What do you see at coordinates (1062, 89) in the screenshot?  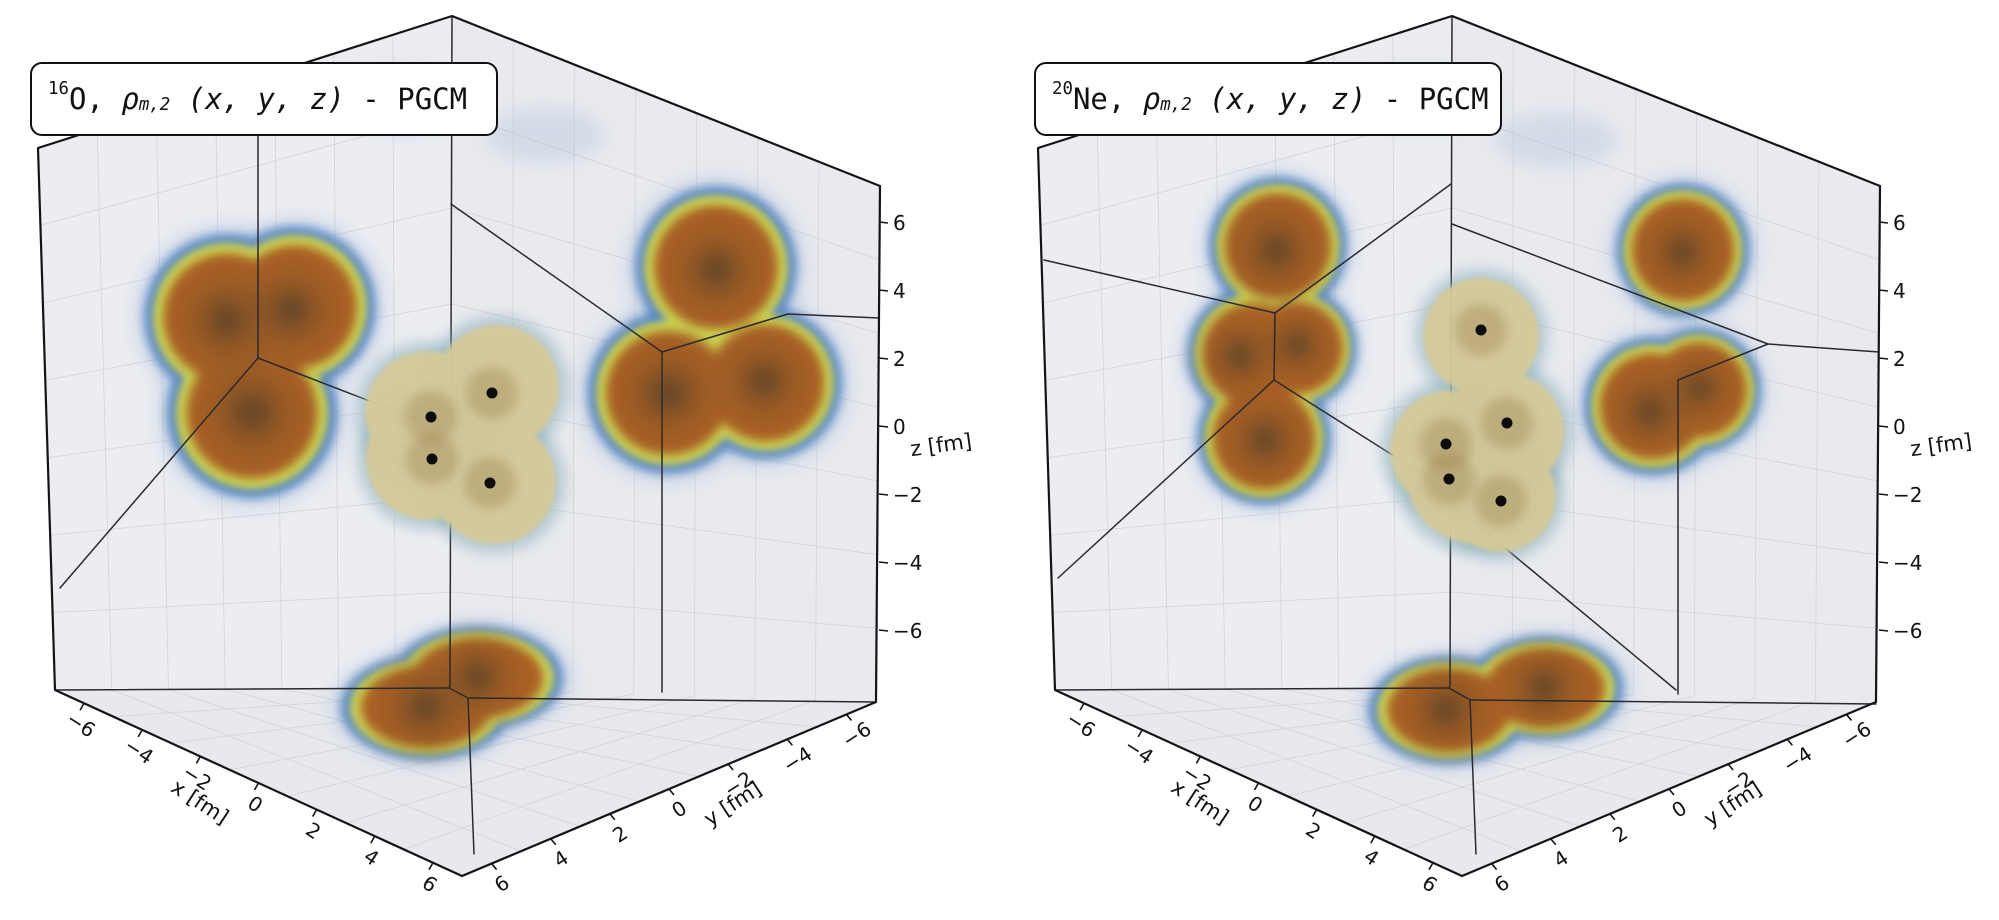 I see `isotope-mass: 20` at bounding box center [1062, 89].